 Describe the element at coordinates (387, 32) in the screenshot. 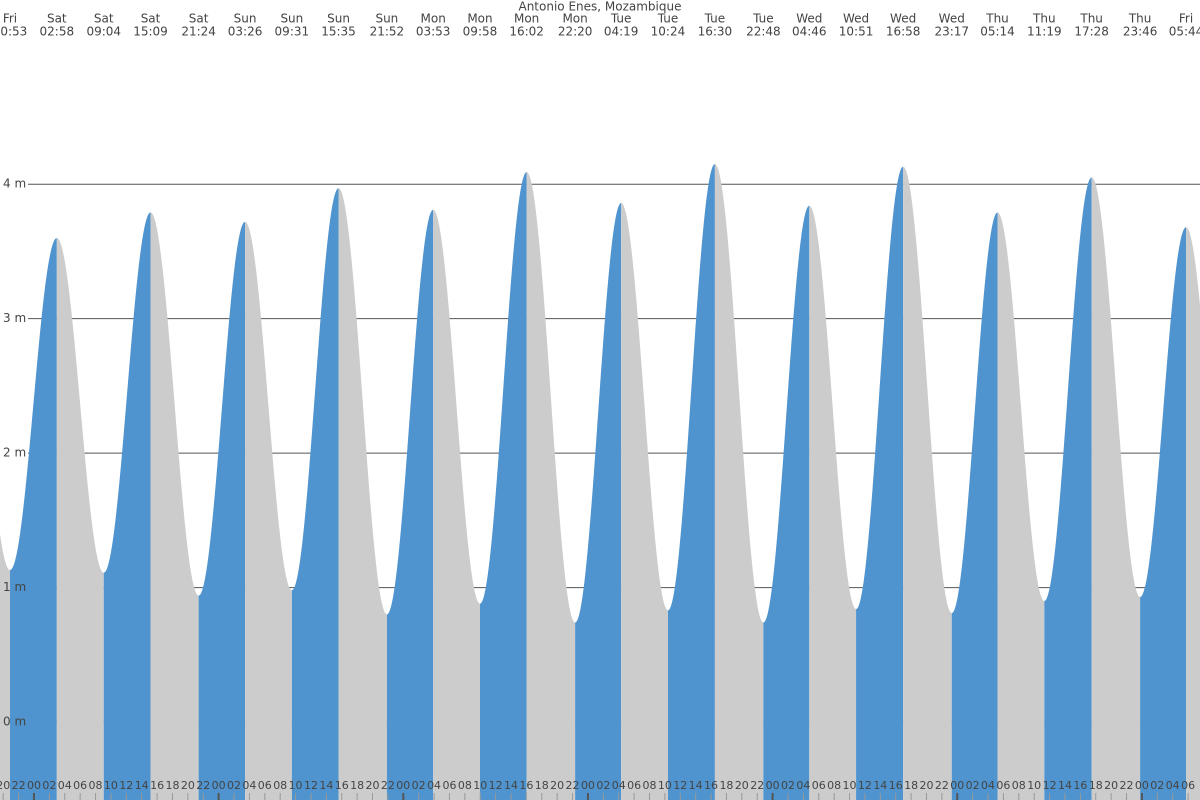

I see `extreme-time: 21:52` at that location.